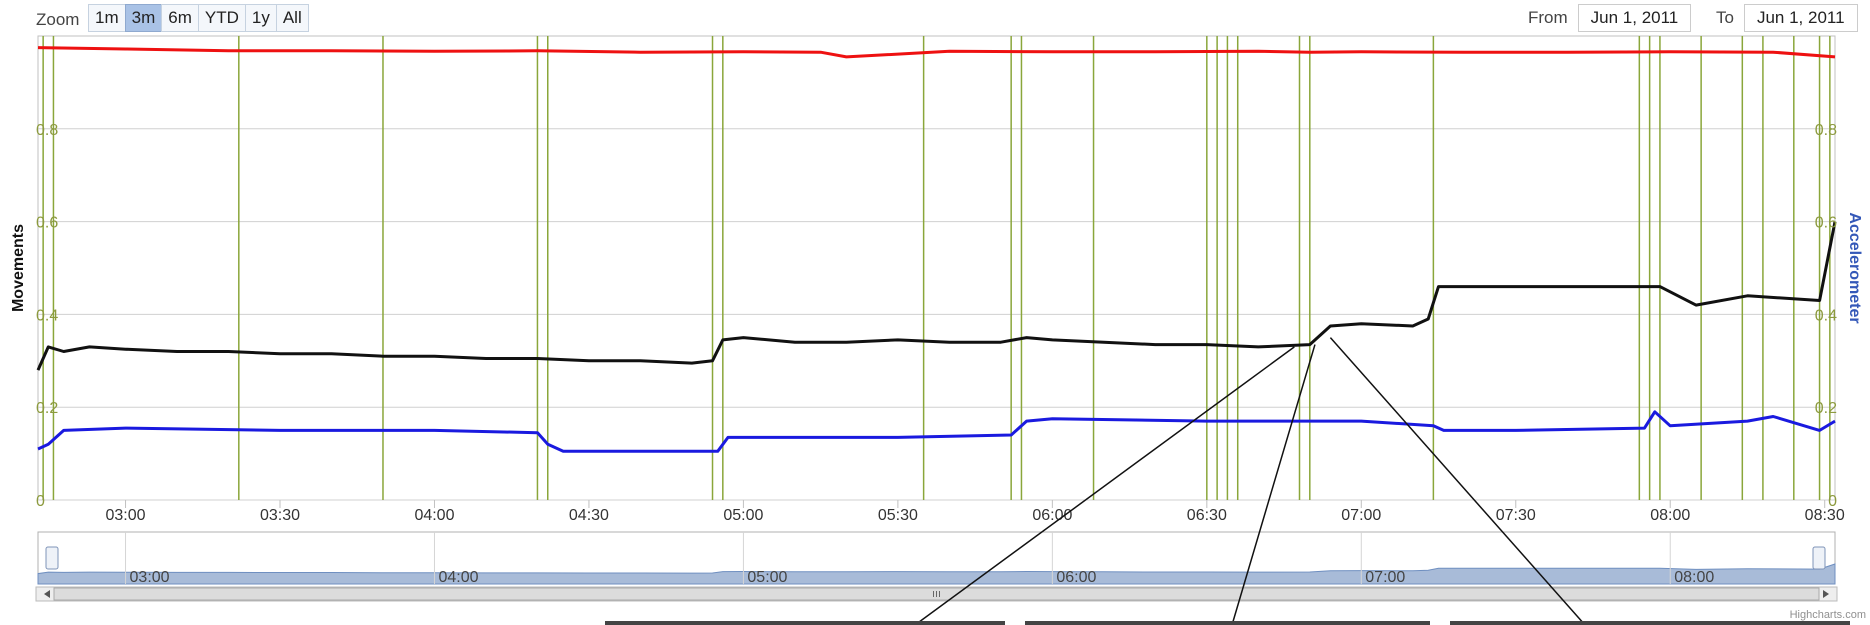  Describe the element at coordinates (280, 515) in the screenshot. I see `x-tick-label: 03:30` at that location.